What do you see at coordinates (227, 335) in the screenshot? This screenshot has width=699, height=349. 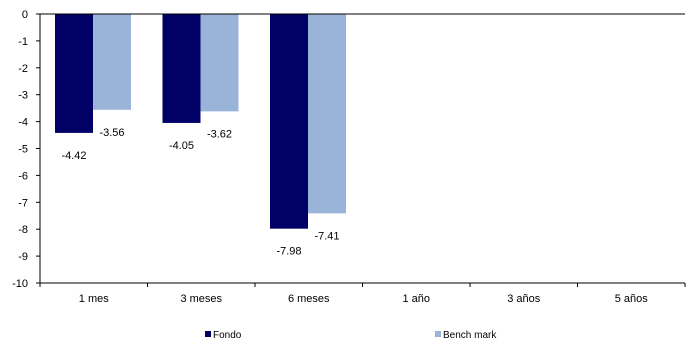 I see `legend-label: Fondo` at bounding box center [227, 335].